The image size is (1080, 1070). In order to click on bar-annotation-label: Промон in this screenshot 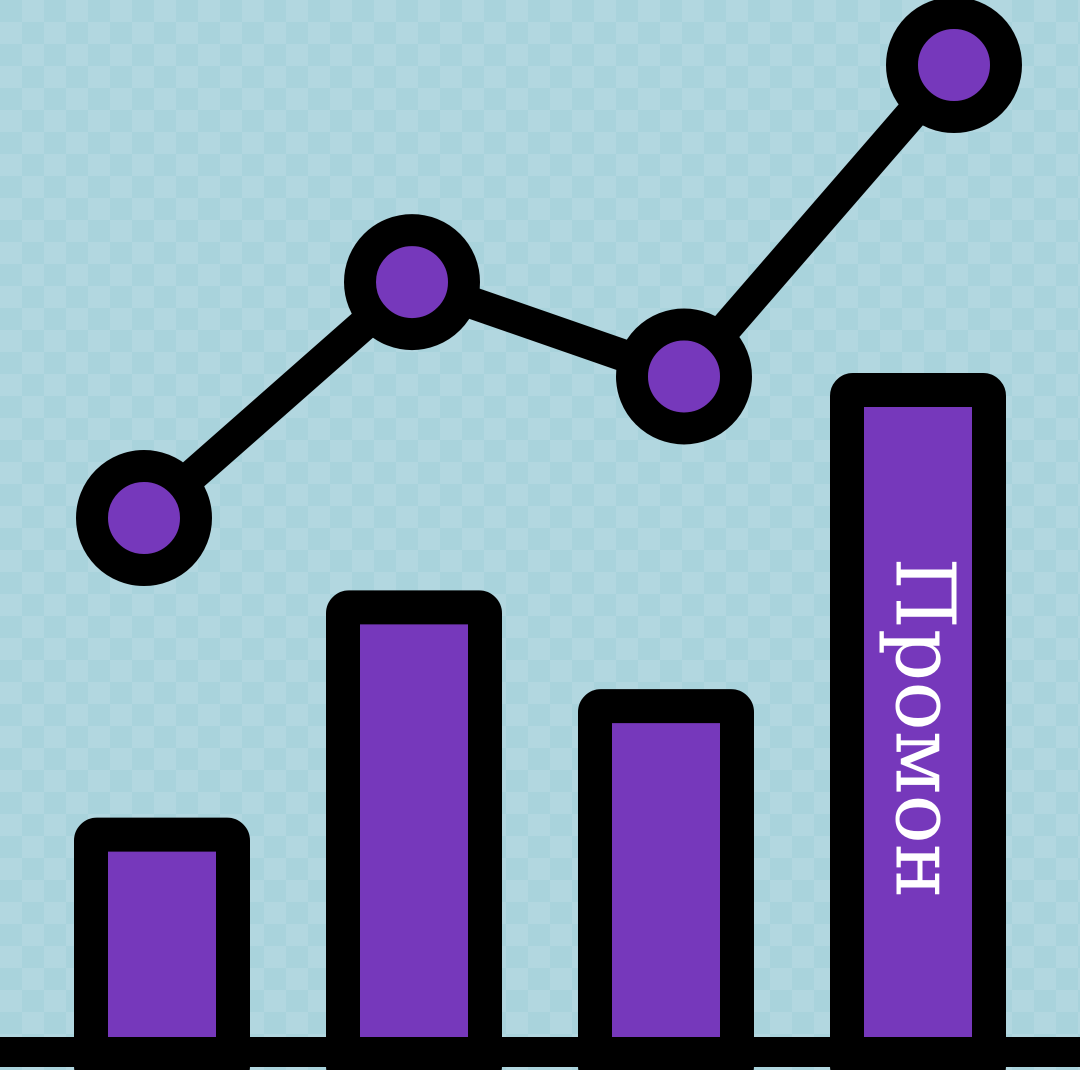, I will do `click(924, 727)`.